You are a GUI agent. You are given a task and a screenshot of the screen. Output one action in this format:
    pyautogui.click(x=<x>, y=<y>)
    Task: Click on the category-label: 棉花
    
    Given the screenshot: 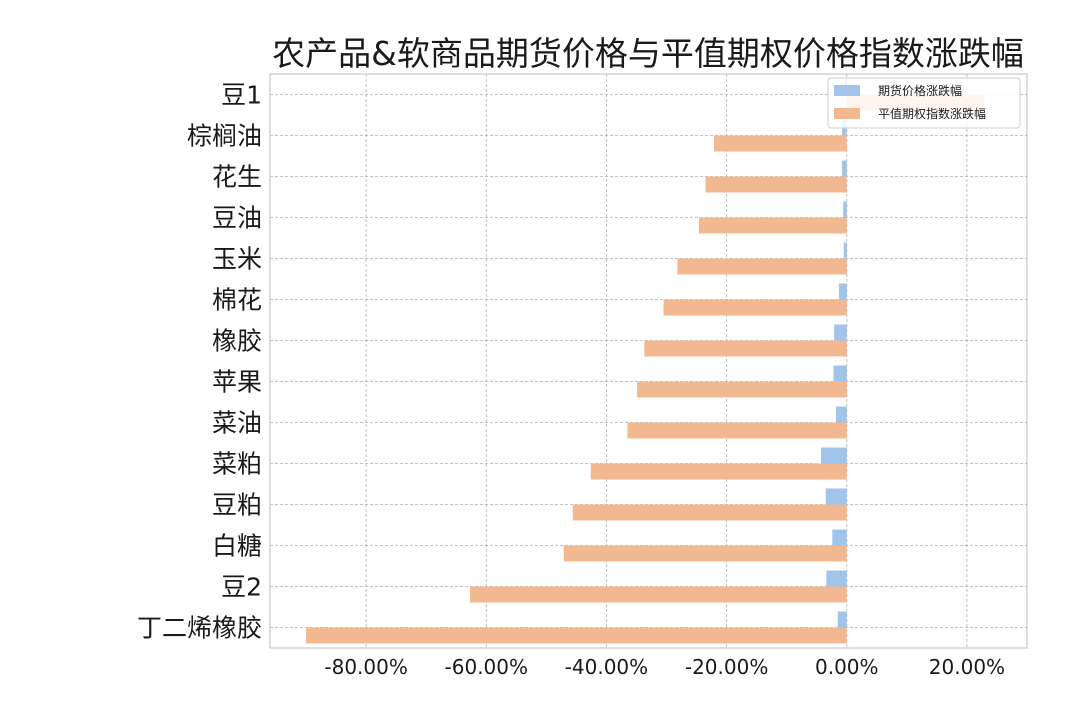 What is the action you would take?
    pyautogui.click(x=237, y=300)
    